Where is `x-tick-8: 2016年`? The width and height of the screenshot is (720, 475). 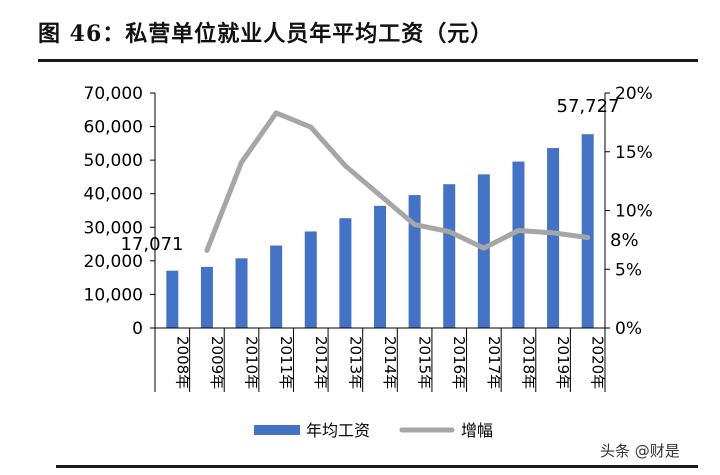 x-tick-8: 2016年 is located at coordinates (459, 362).